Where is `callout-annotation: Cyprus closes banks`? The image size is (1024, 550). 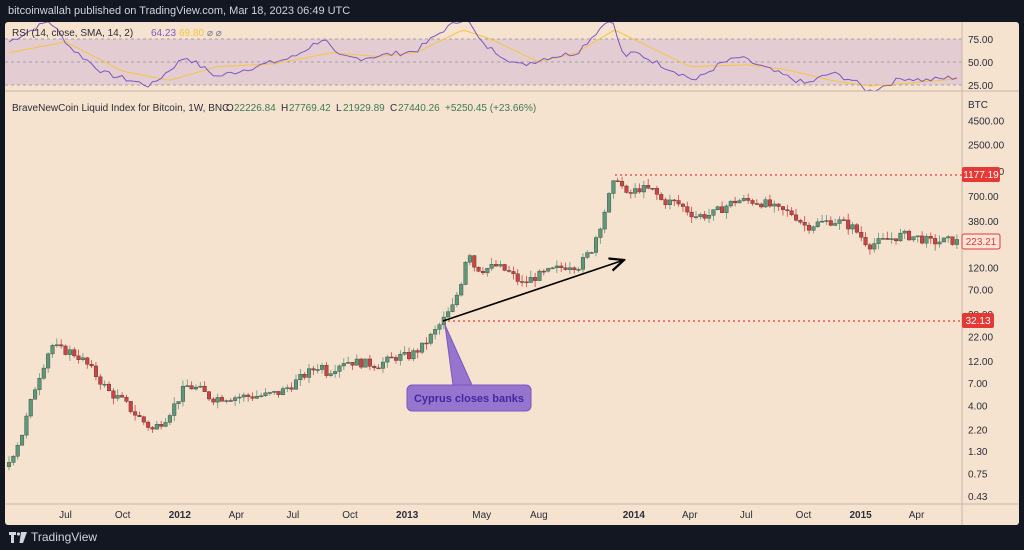 callout-annotation: Cyprus closes banks is located at coordinates (469, 368).